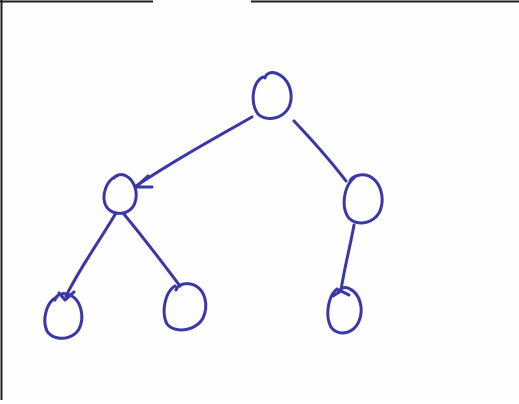  Describe the element at coordinates (363, 199) in the screenshot. I see `node-right-child` at that location.